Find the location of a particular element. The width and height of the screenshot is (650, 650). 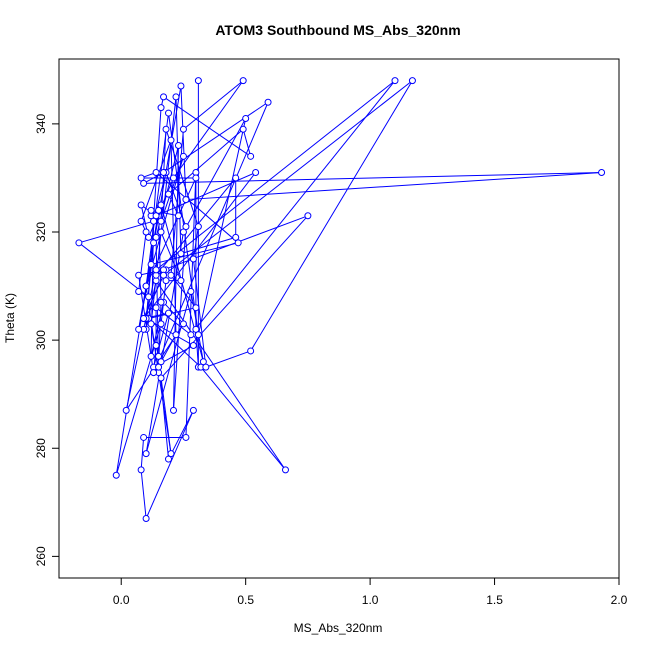

y-tick-label: 300 is located at coordinates (41, 340).